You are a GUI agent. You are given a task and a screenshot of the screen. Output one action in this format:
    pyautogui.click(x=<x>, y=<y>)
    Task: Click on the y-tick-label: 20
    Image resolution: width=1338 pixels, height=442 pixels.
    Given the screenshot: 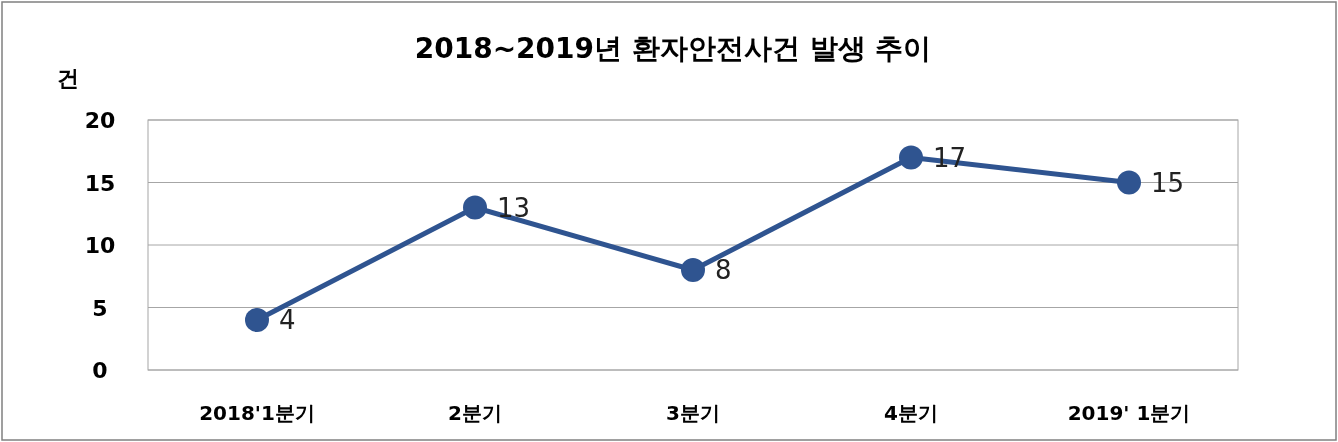 What is the action you would take?
    pyautogui.click(x=100, y=120)
    